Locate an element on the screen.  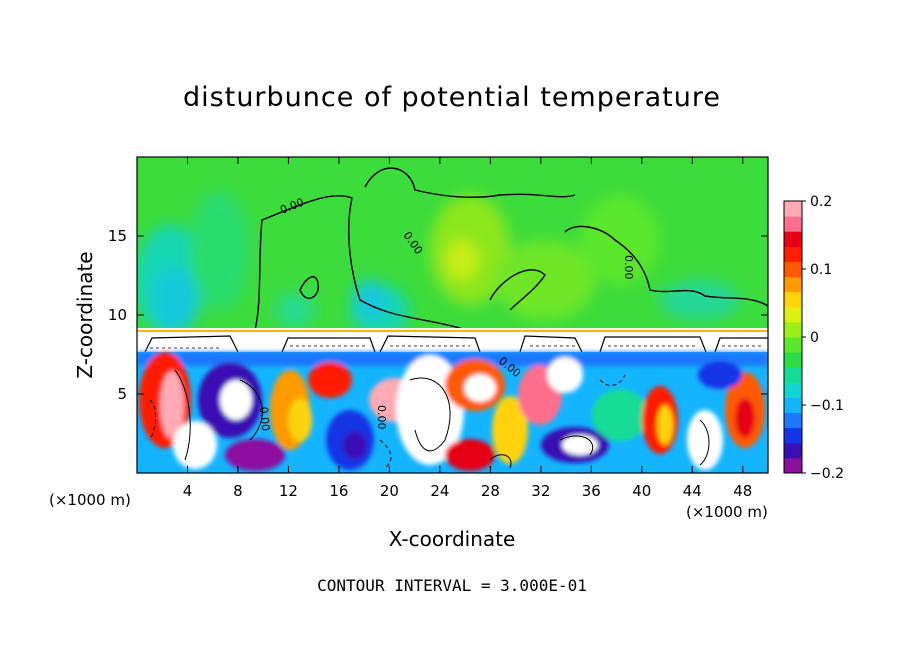
x-axis-label: X-coordinate is located at coordinates (452, 539).